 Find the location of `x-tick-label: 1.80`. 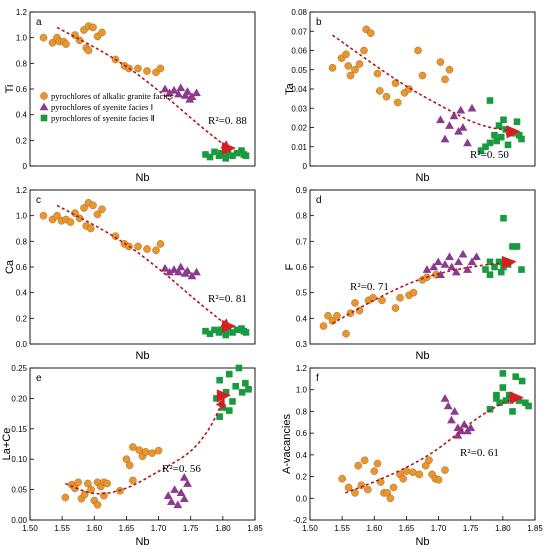

x-tick-label: 1.80 is located at coordinates (503, 528).